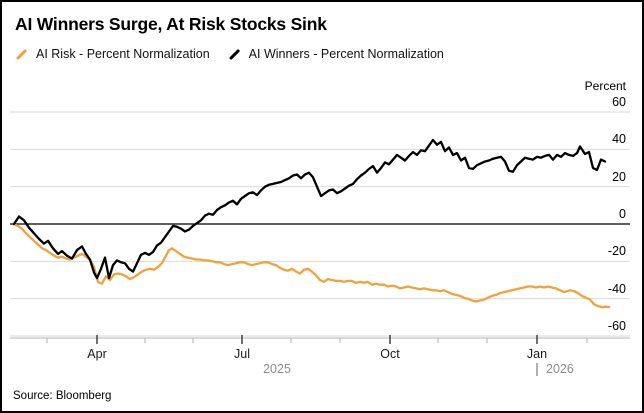 The height and width of the screenshot is (413, 644). Describe the element at coordinates (97, 354) in the screenshot. I see `x-tick-label-apr: Apr` at that location.